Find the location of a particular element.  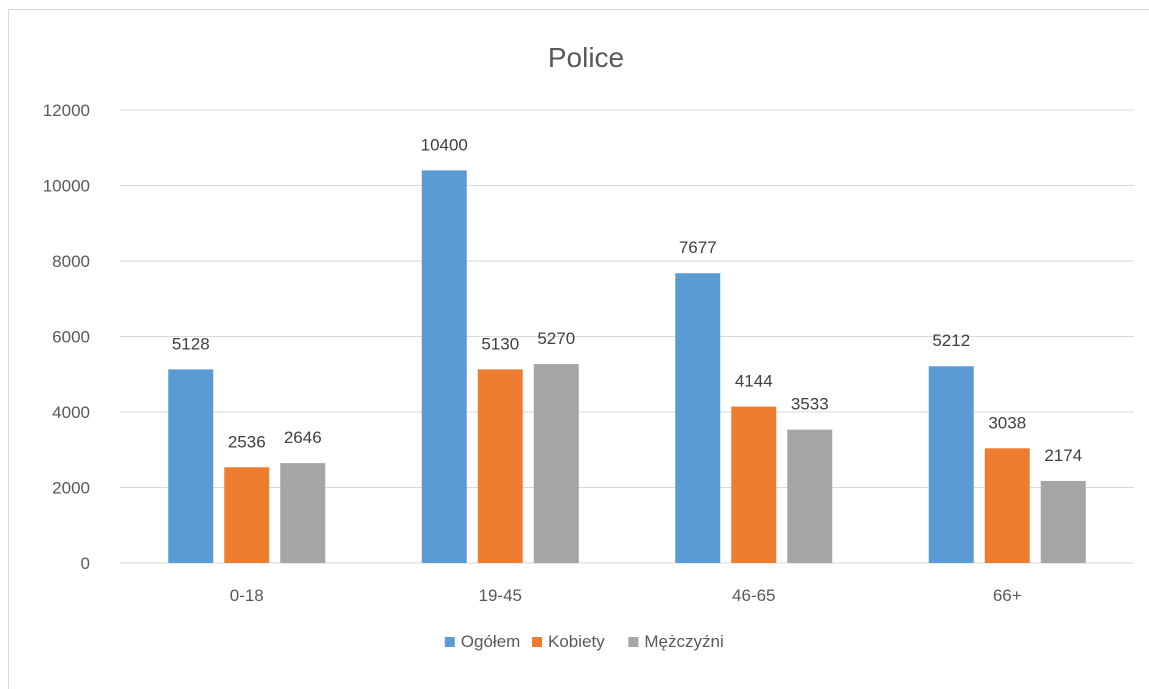

data-label: 5128 is located at coordinates (191, 343).